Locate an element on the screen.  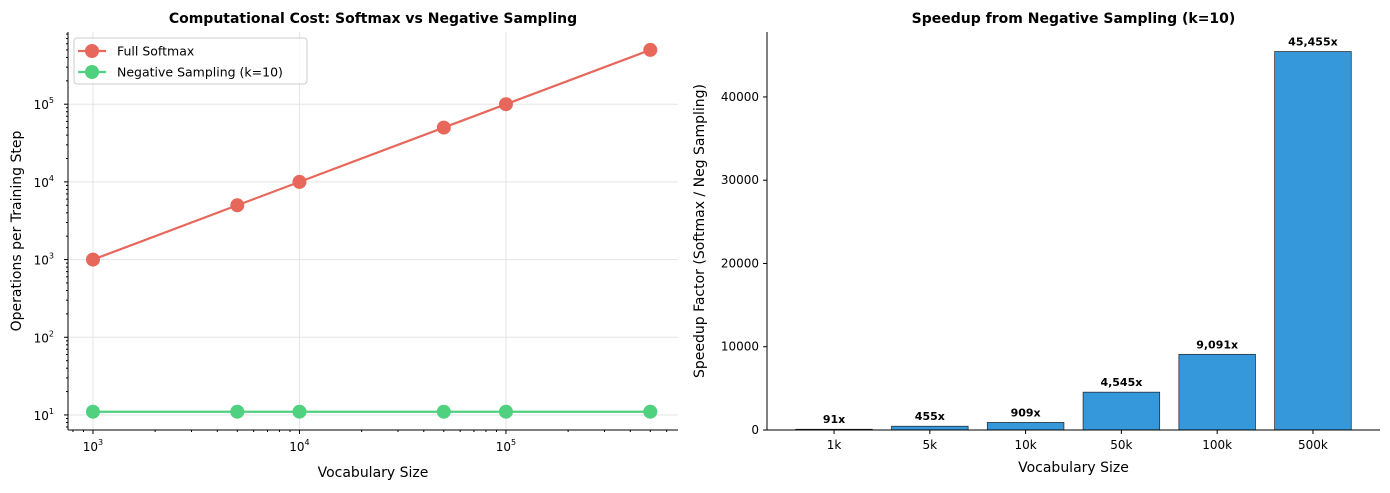
legend-box is located at coordinates (190, 61).